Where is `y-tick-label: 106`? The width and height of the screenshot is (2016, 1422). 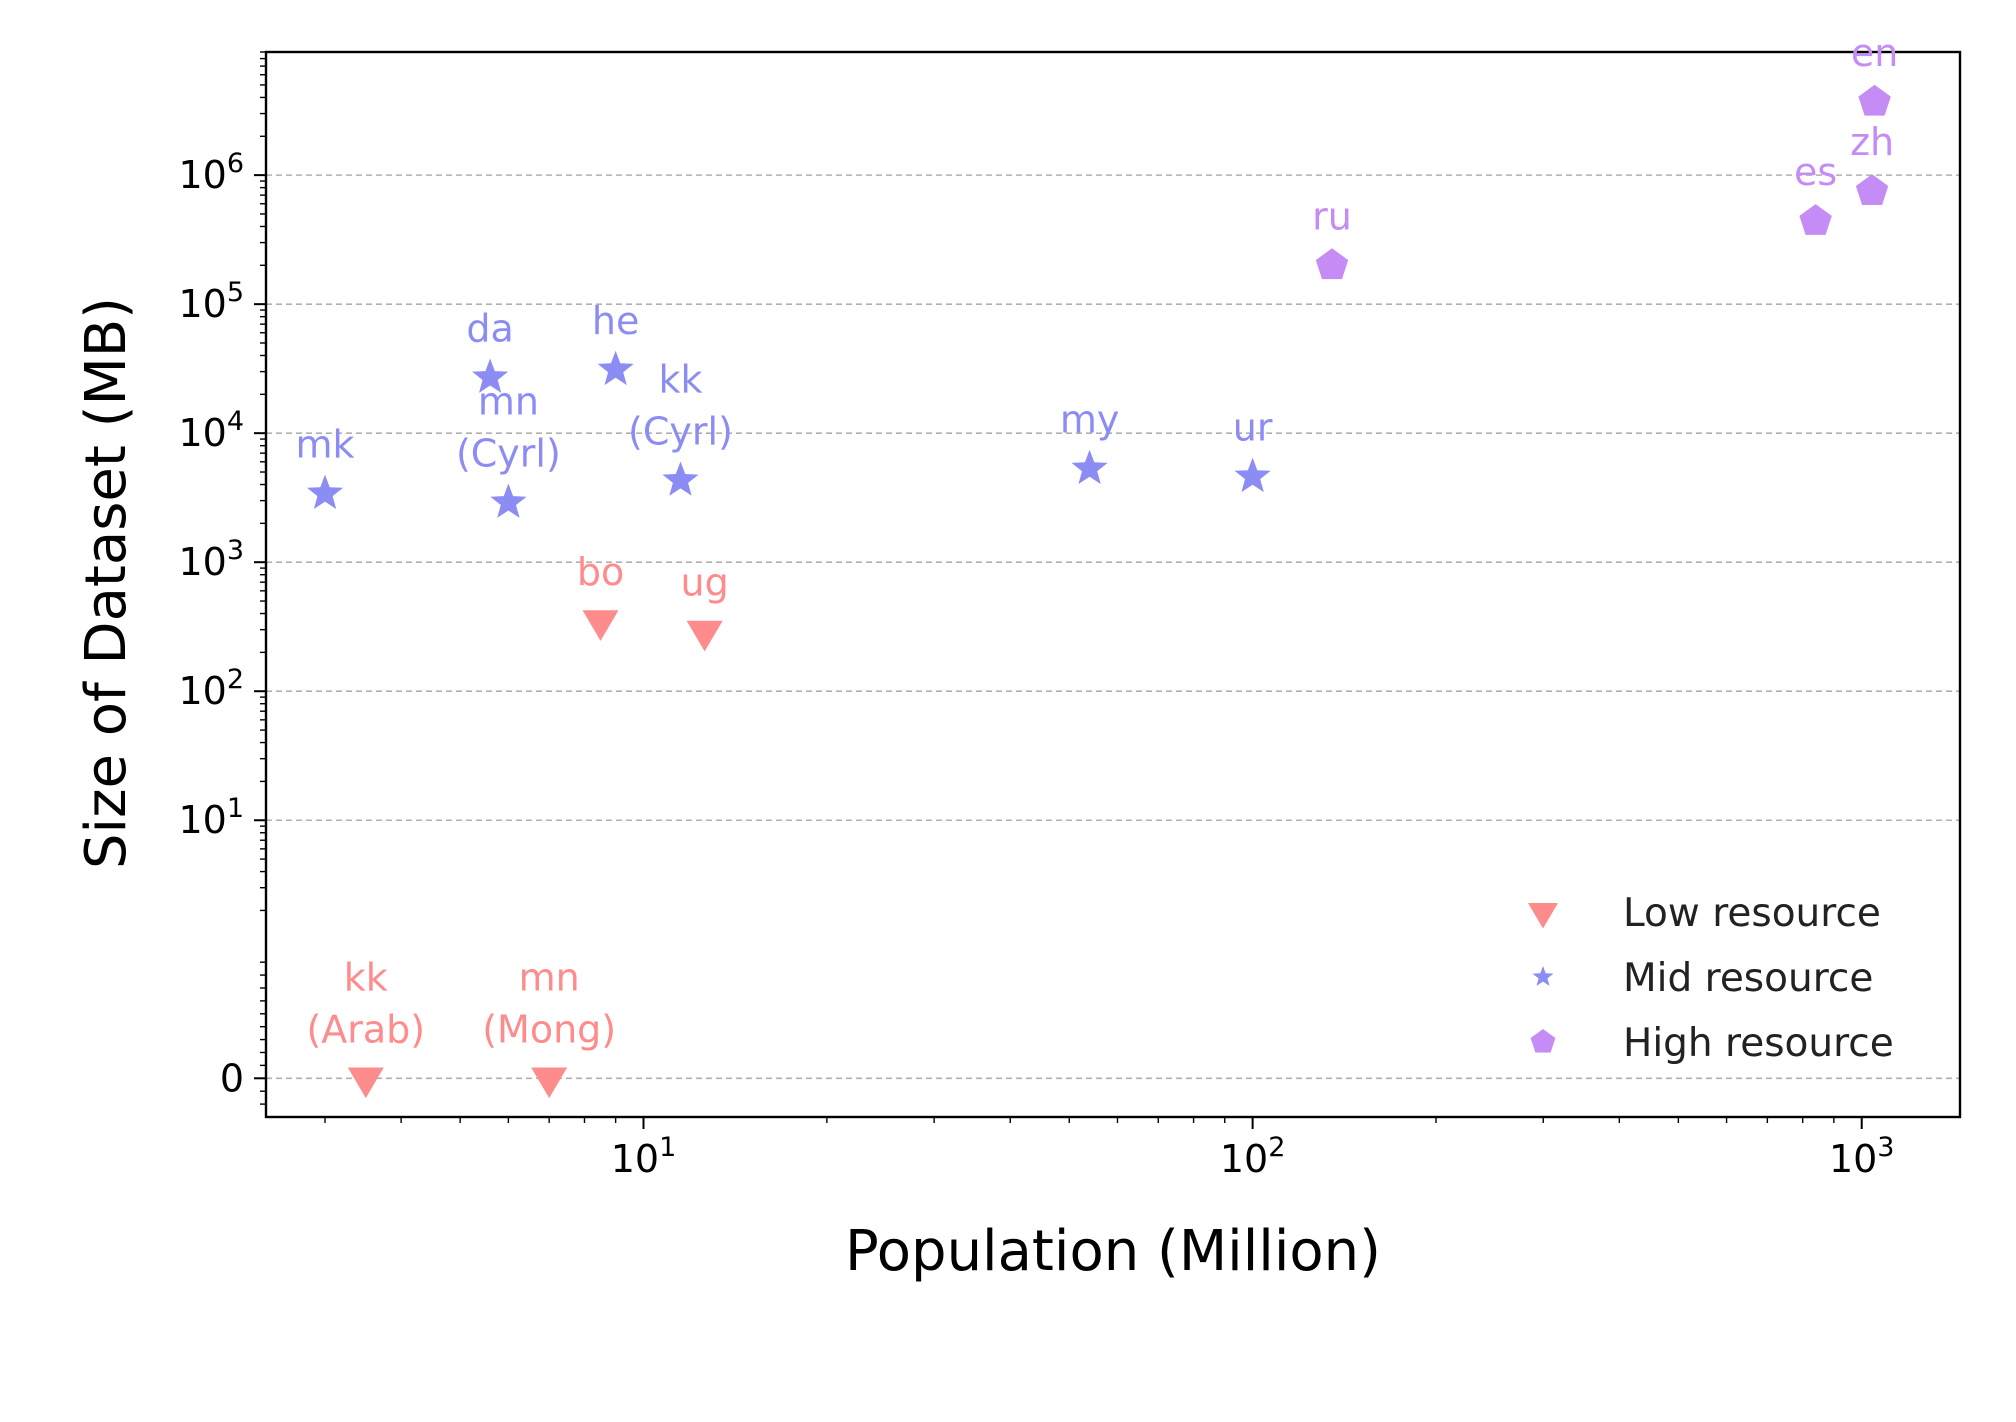 y-tick-label: 106 is located at coordinates (211, 172).